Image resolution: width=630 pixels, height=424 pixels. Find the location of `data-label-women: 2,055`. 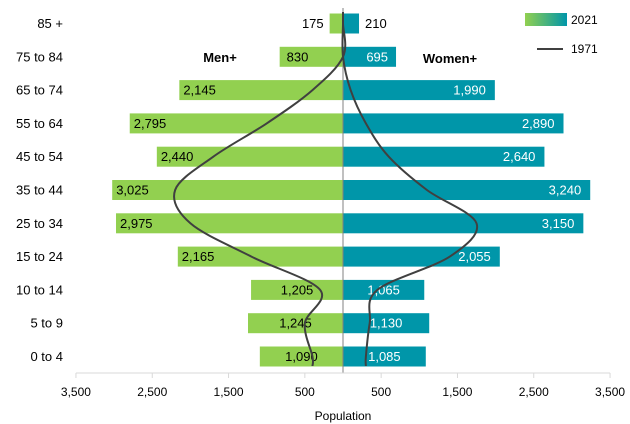

data-label-women: 2,055 is located at coordinates (474, 256).